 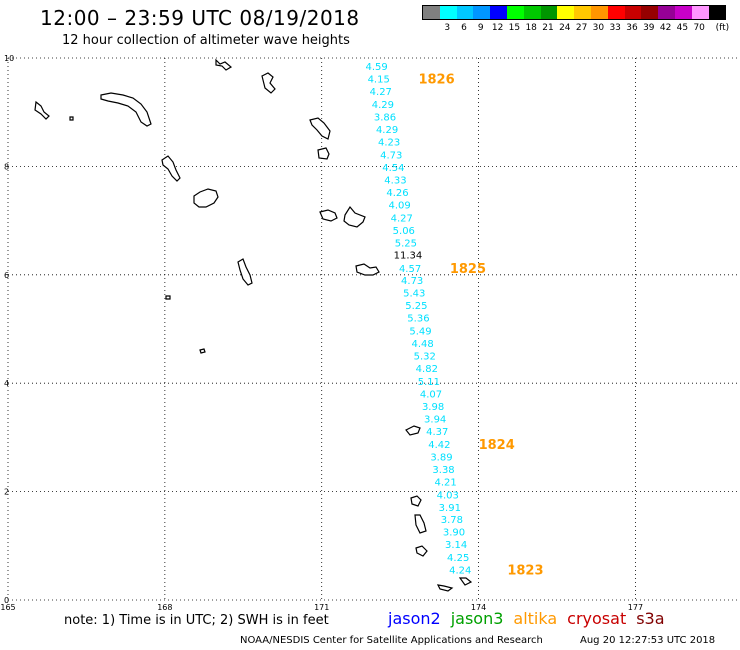 I want to click on wave-height-label: 4.21, so click(x=445, y=482).